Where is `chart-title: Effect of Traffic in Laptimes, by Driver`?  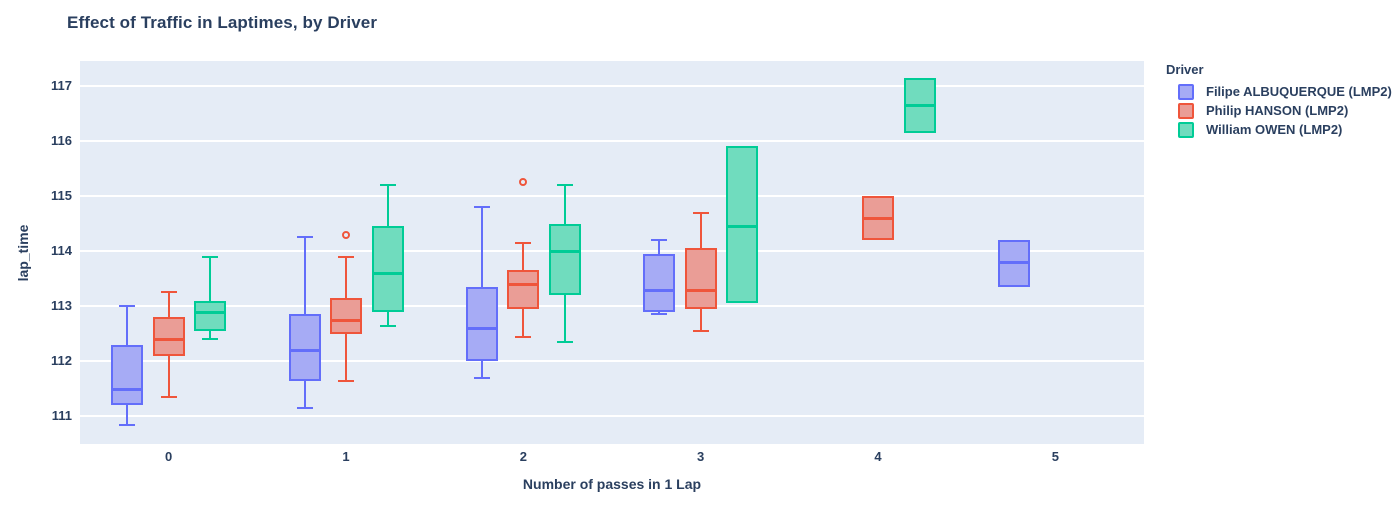
chart-title: Effect of Traffic in Laptimes, by Driver is located at coordinates (222, 22).